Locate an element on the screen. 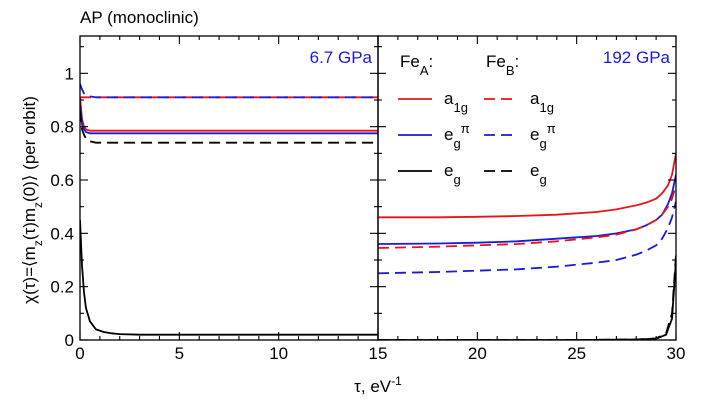 The image size is (710, 401). y-tick-label: 0.6 is located at coordinates (62, 180).